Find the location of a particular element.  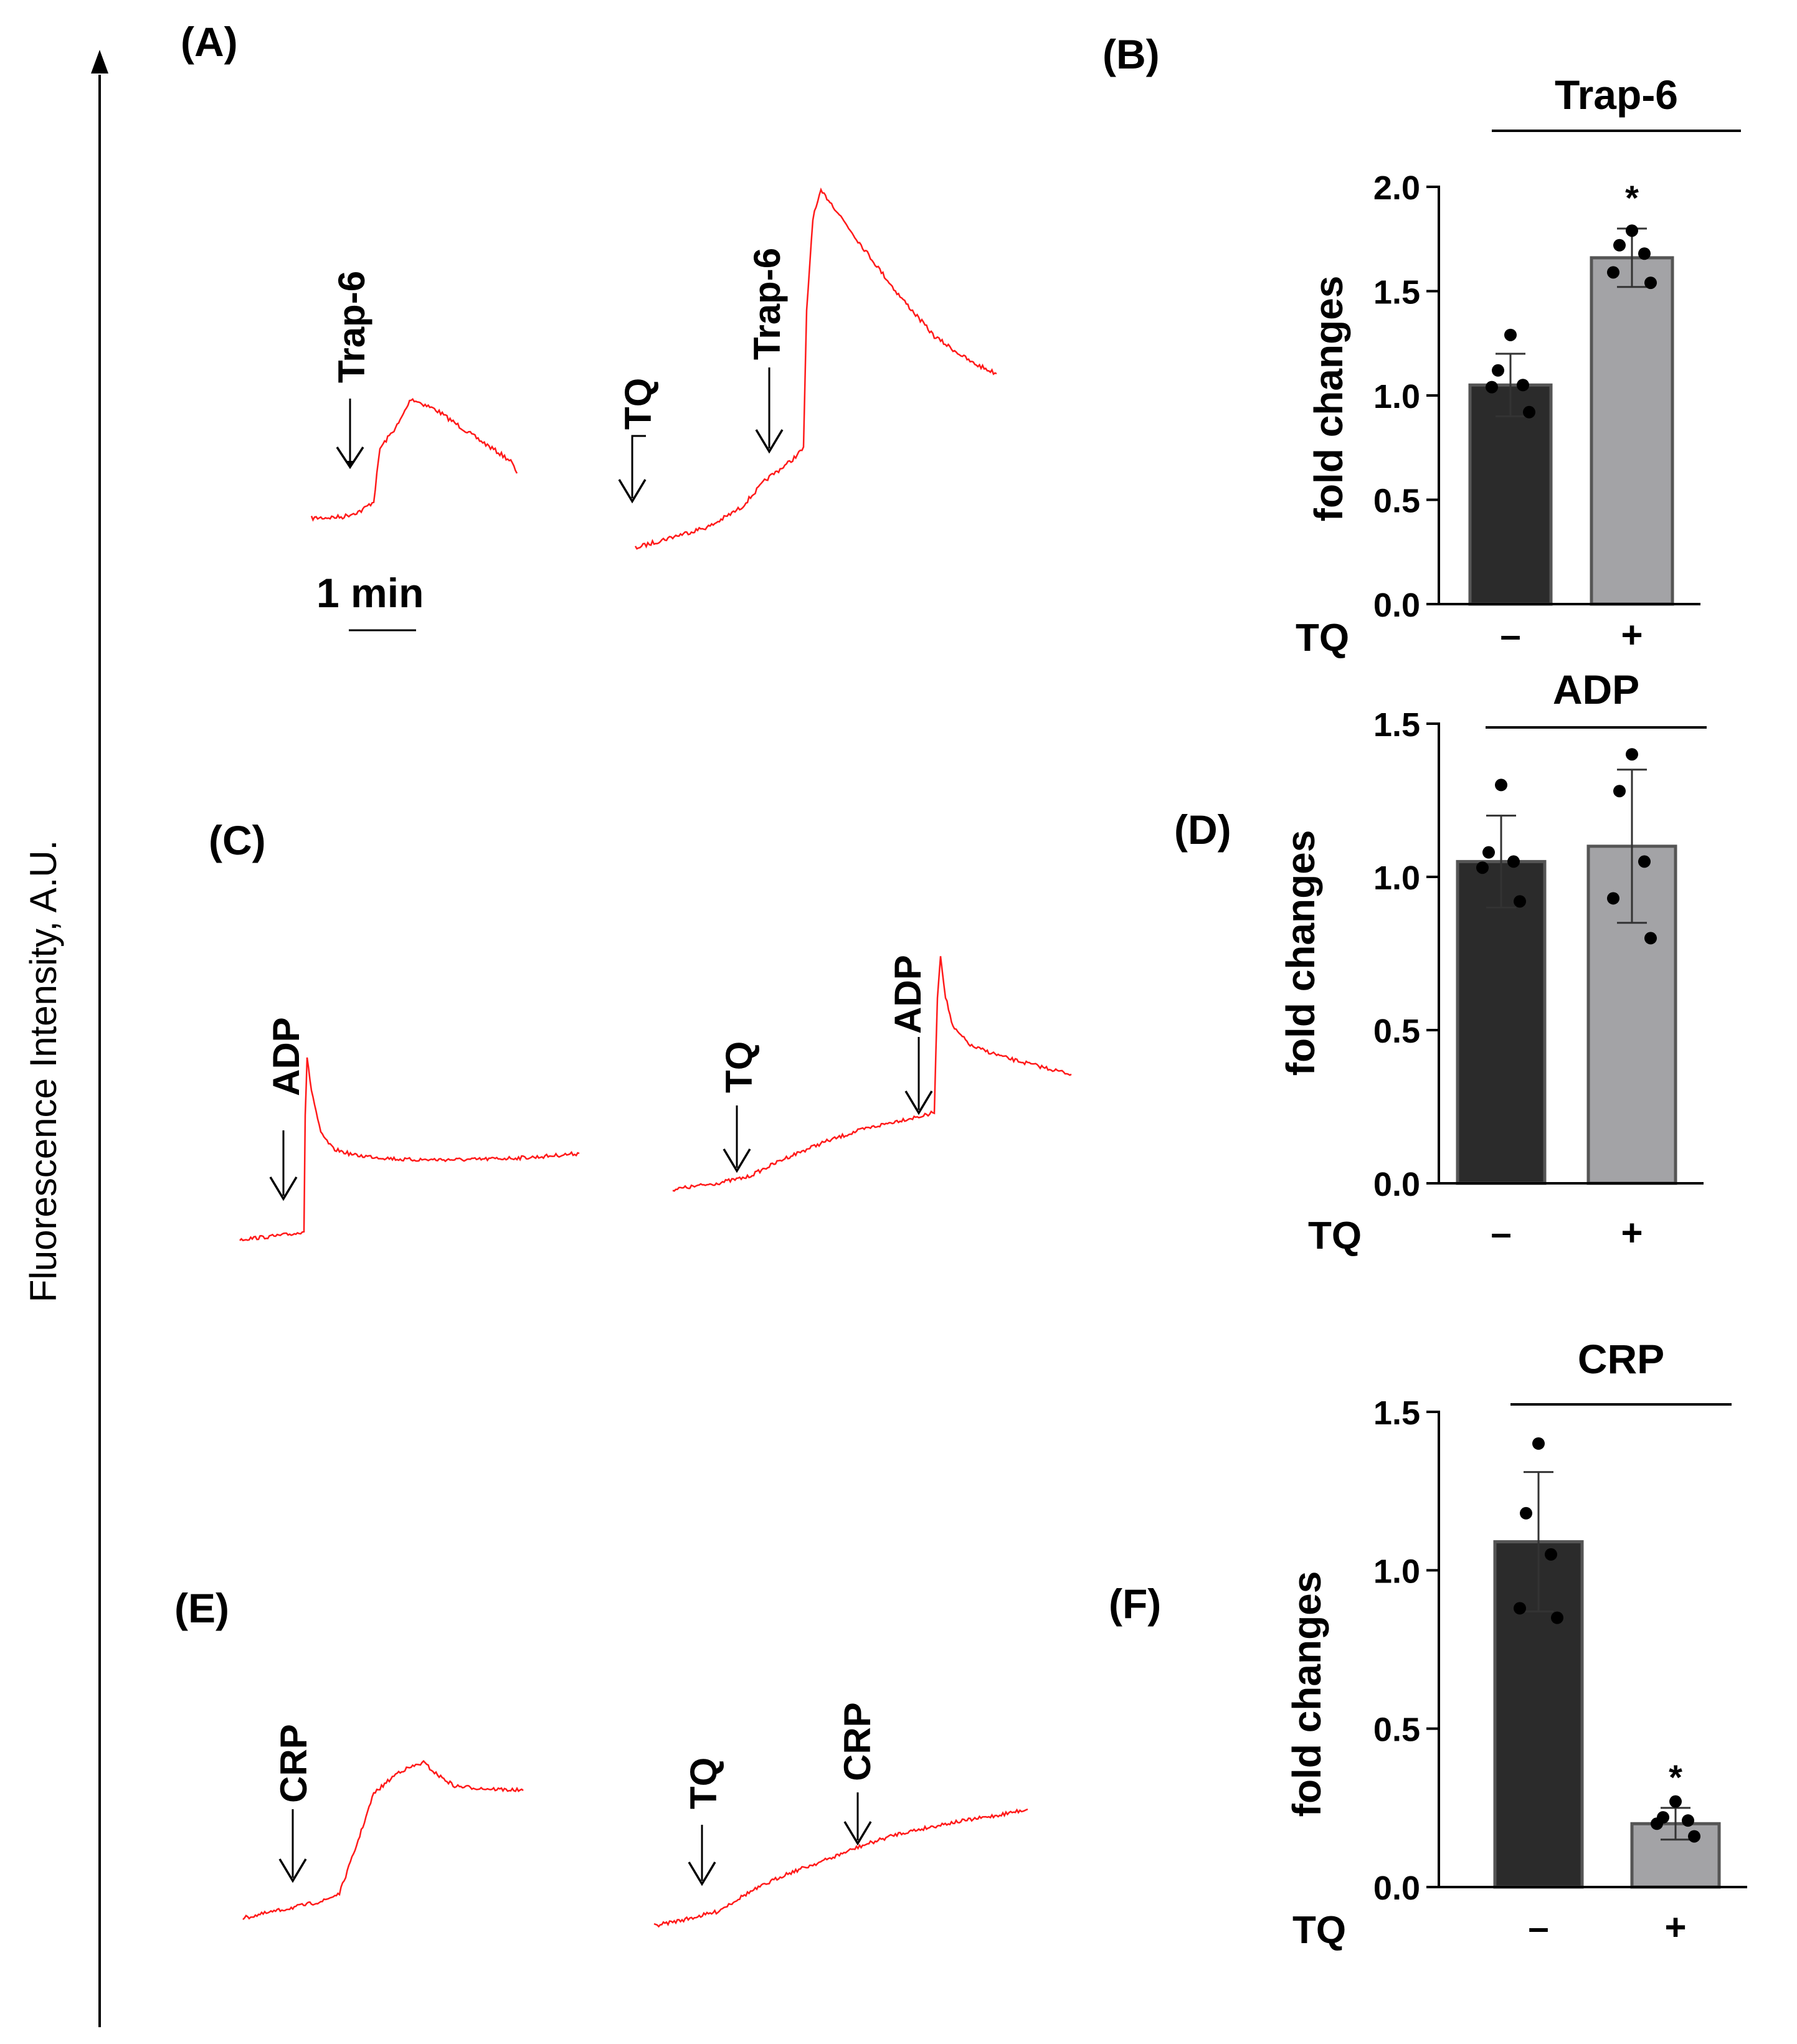

fluorescence-axis-arrowhead is located at coordinates (99, 61).